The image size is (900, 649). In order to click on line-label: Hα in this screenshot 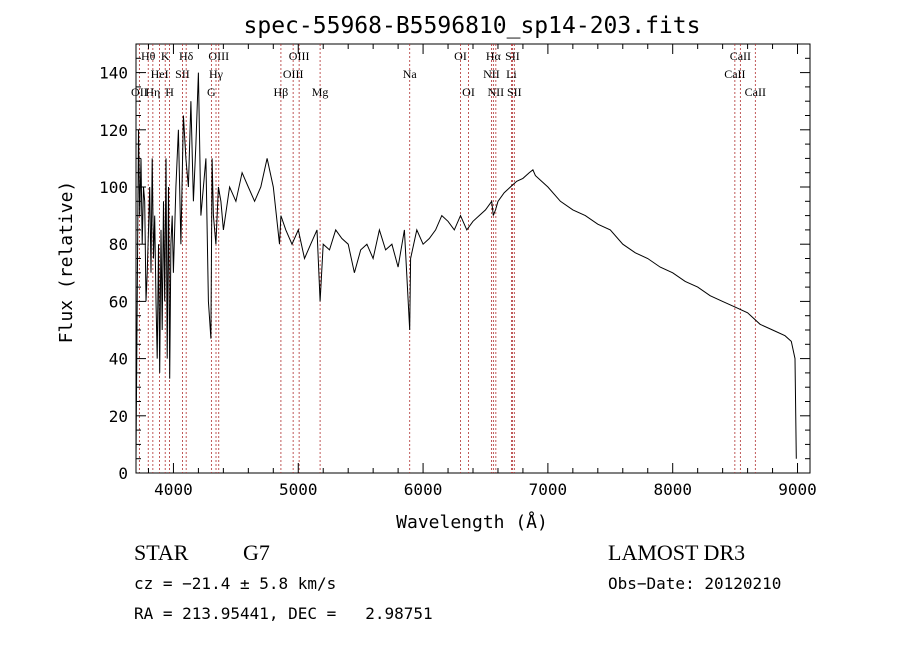, I will do `click(494, 56)`.